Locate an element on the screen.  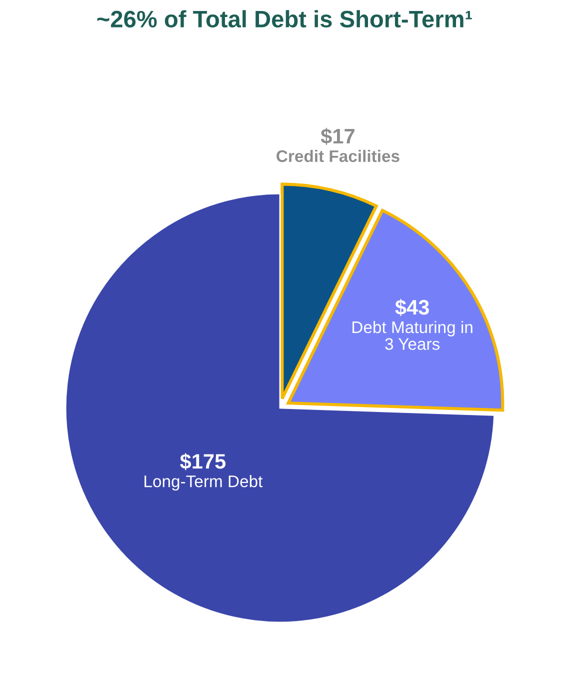
data-label: $17 is located at coordinates (337, 136).